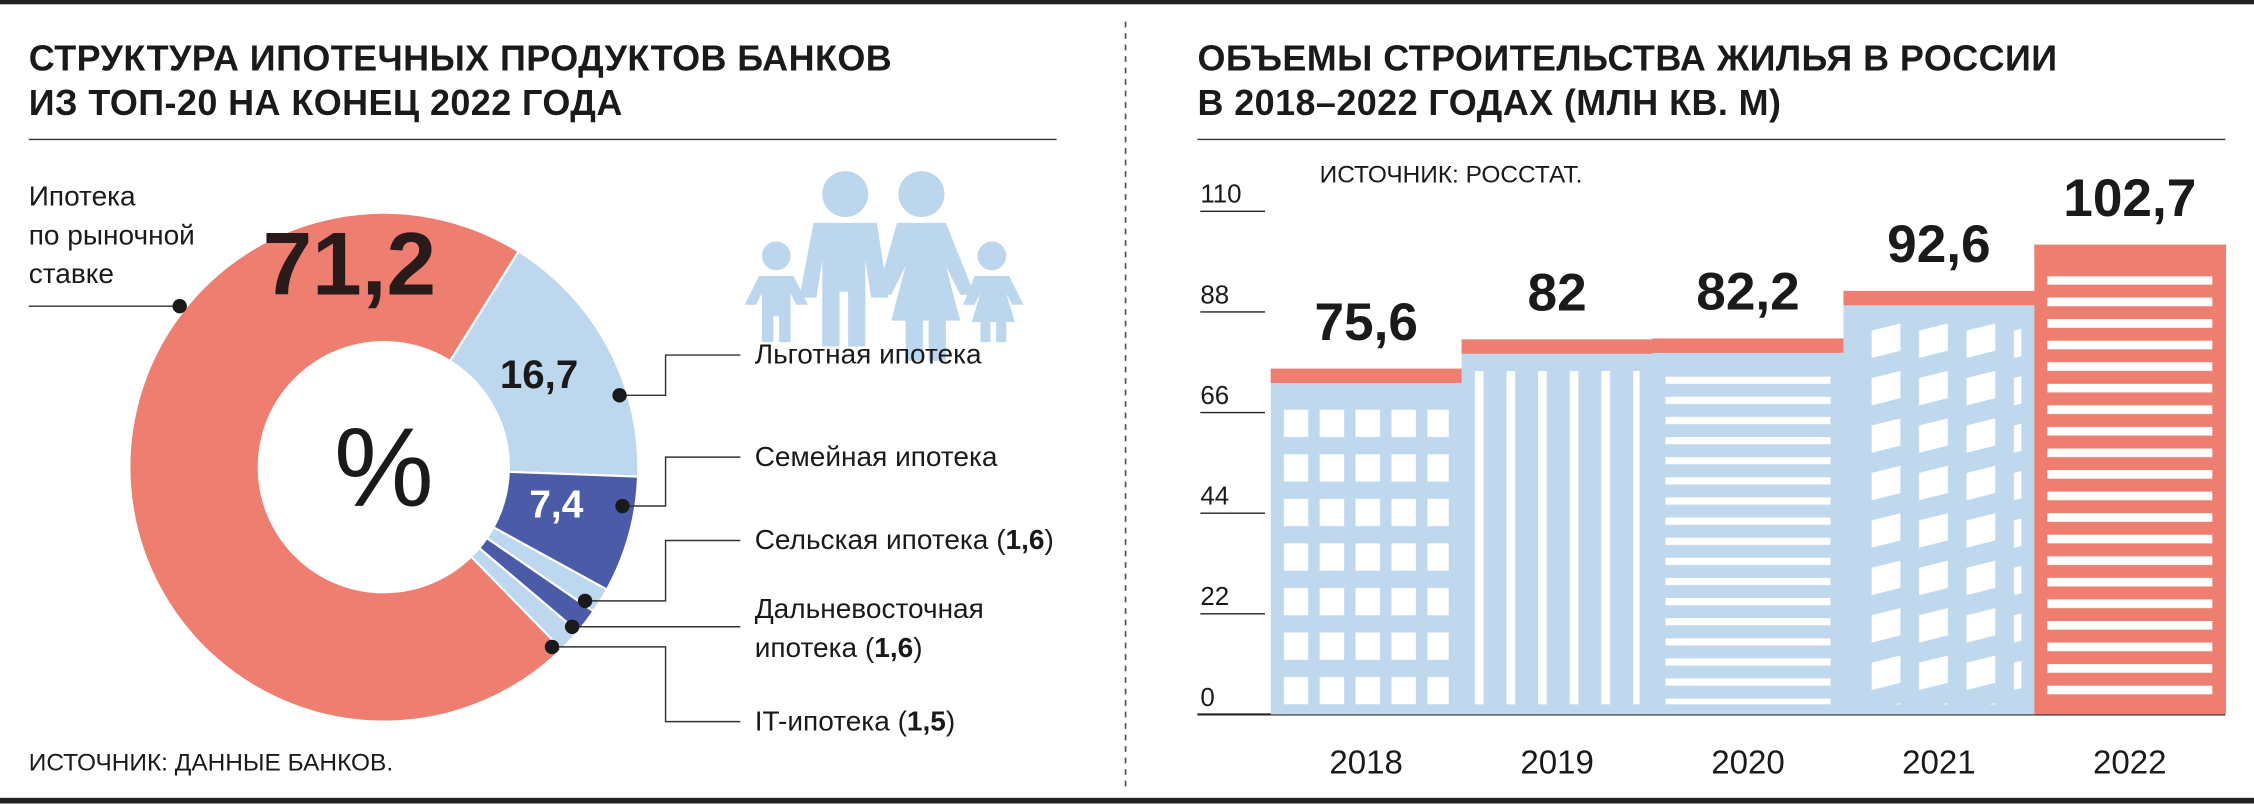  I want to click on bottom-border, so click(1127, 800).